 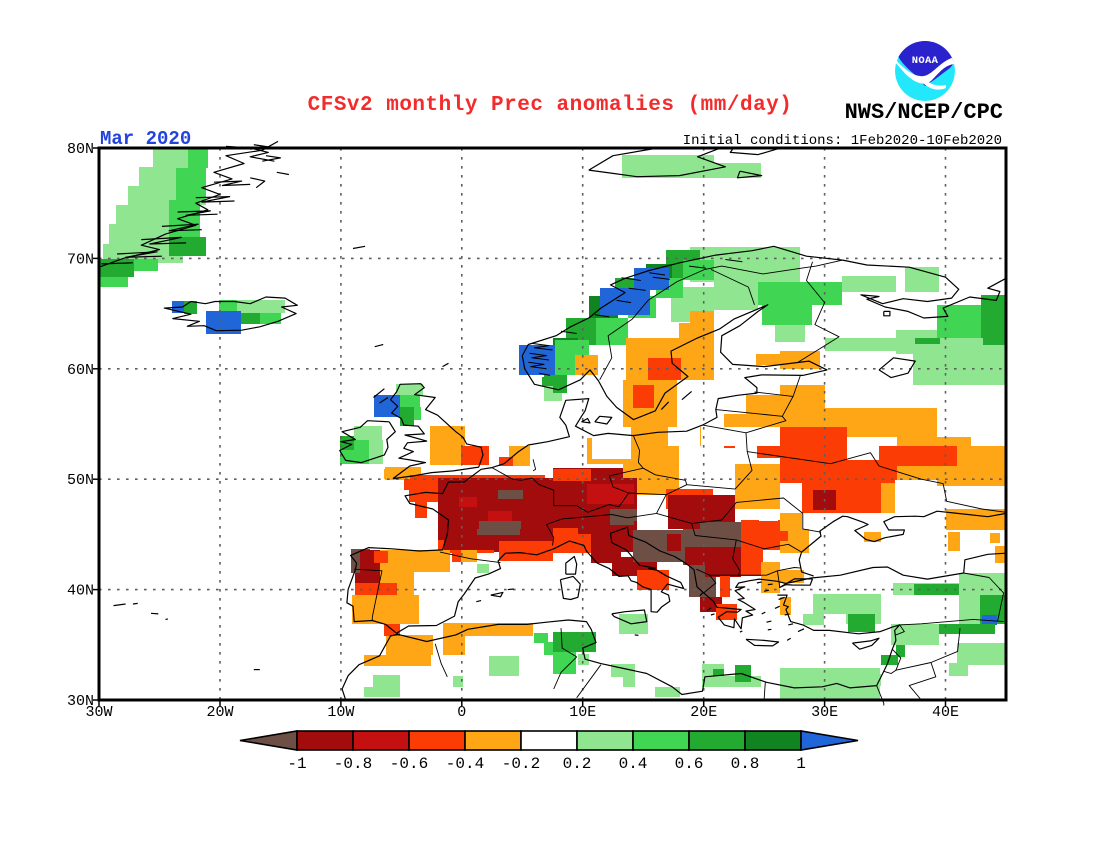 What do you see at coordinates (80, 701) in the screenshot?
I see `svg-text: 30N` at bounding box center [80, 701].